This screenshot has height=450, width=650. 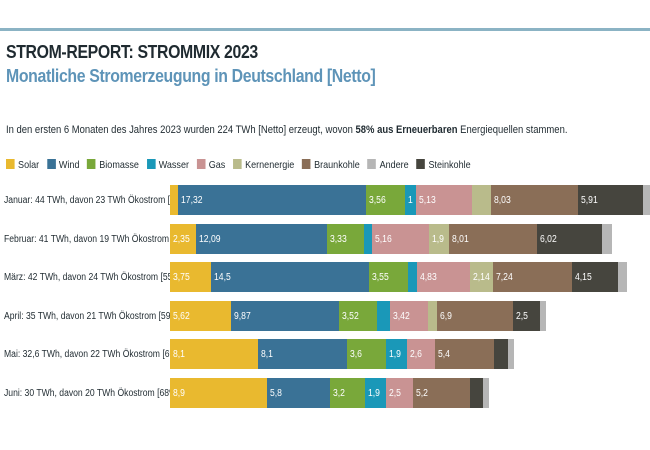 What do you see at coordinates (584, 277) in the screenshot?
I see `data-label-steinkohle: 4,15` at bounding box center [584, 277].